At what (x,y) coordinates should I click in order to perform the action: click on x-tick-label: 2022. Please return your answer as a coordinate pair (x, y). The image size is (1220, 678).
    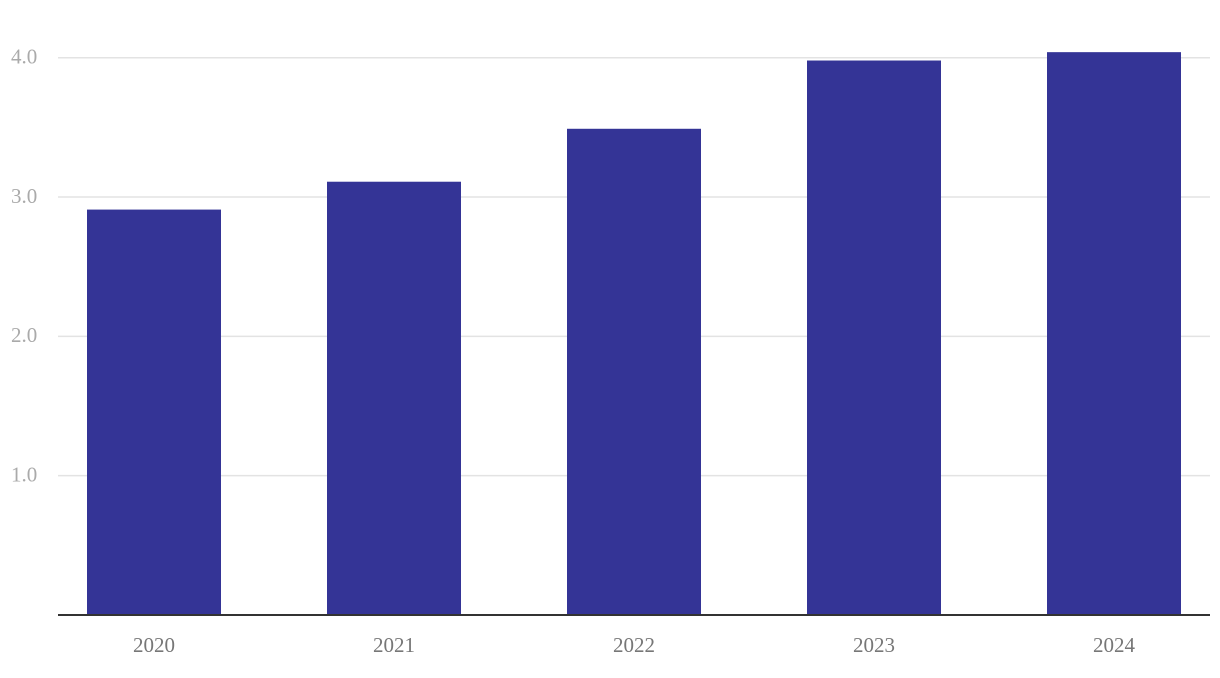
    Looking at the image, I should click on (634, 645).